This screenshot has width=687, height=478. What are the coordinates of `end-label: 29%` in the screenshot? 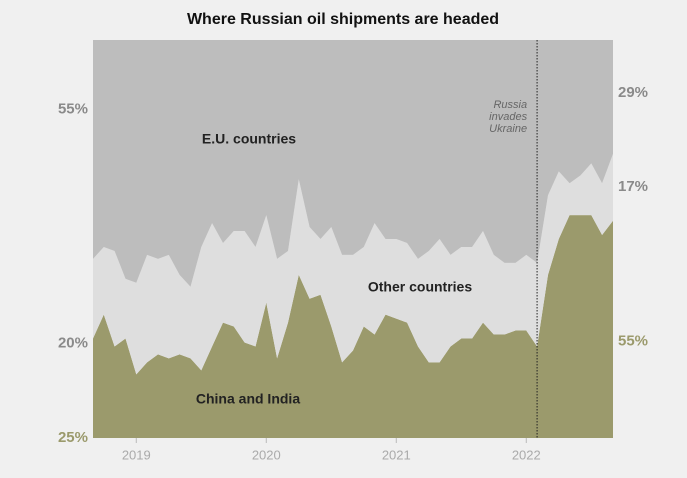 It's located at (633, 92).